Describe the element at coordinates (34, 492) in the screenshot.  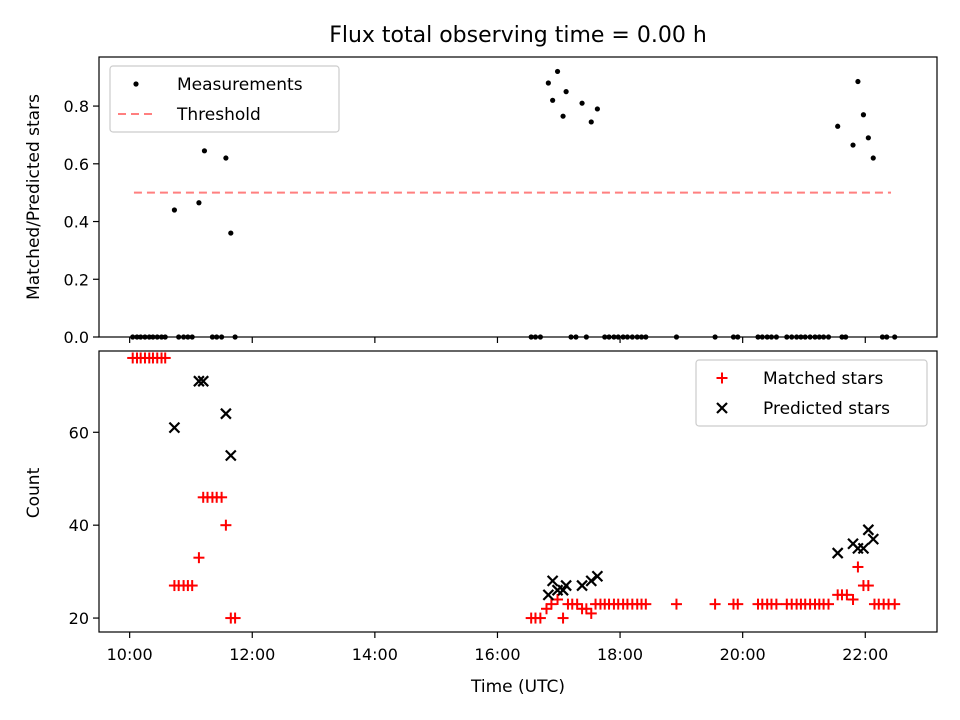
I see `bottom-y-axis-label: Count` at that location.